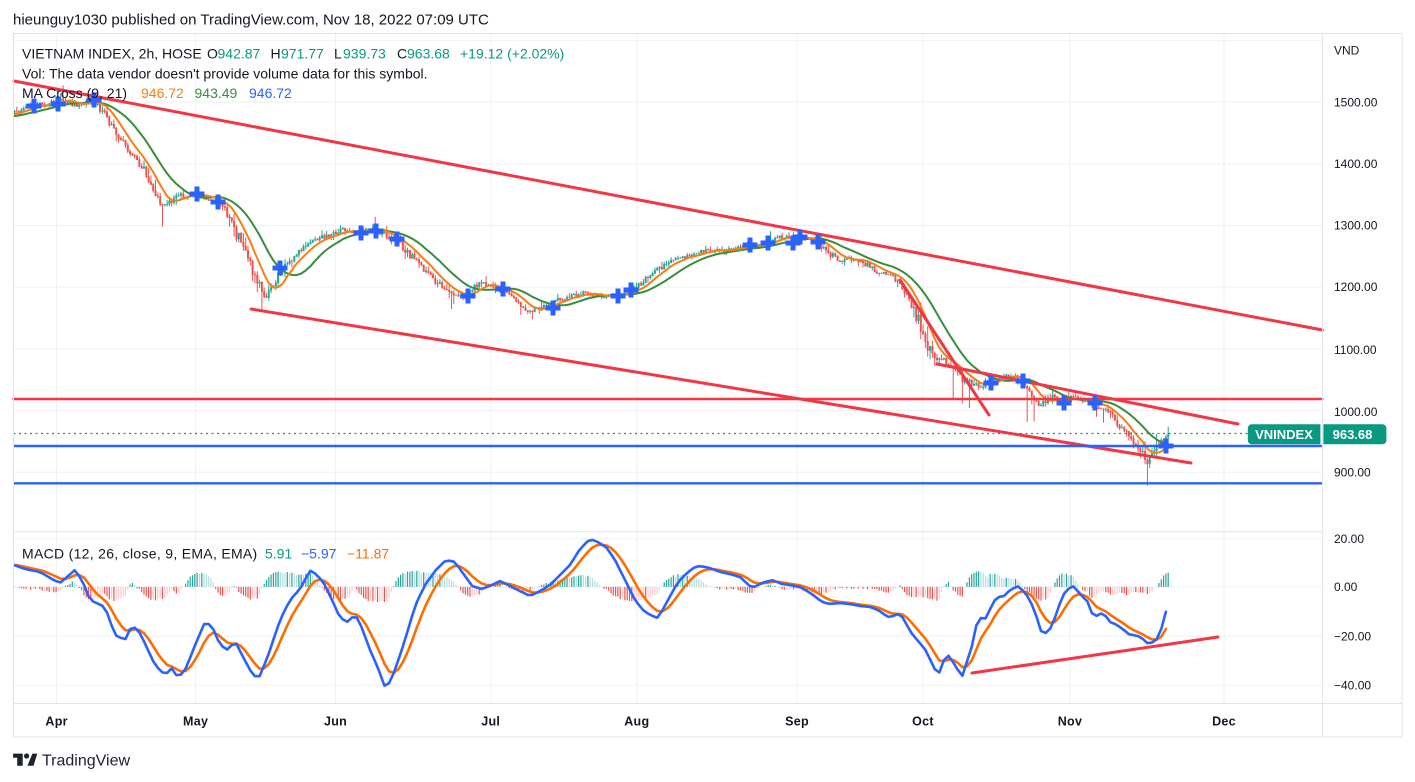 This screenshot has height=782, width=1415. What do you see at coordinates (1346, 587) in the screenshot?
I see `svg-text: 0.00` at bounding box center [1346, 587].